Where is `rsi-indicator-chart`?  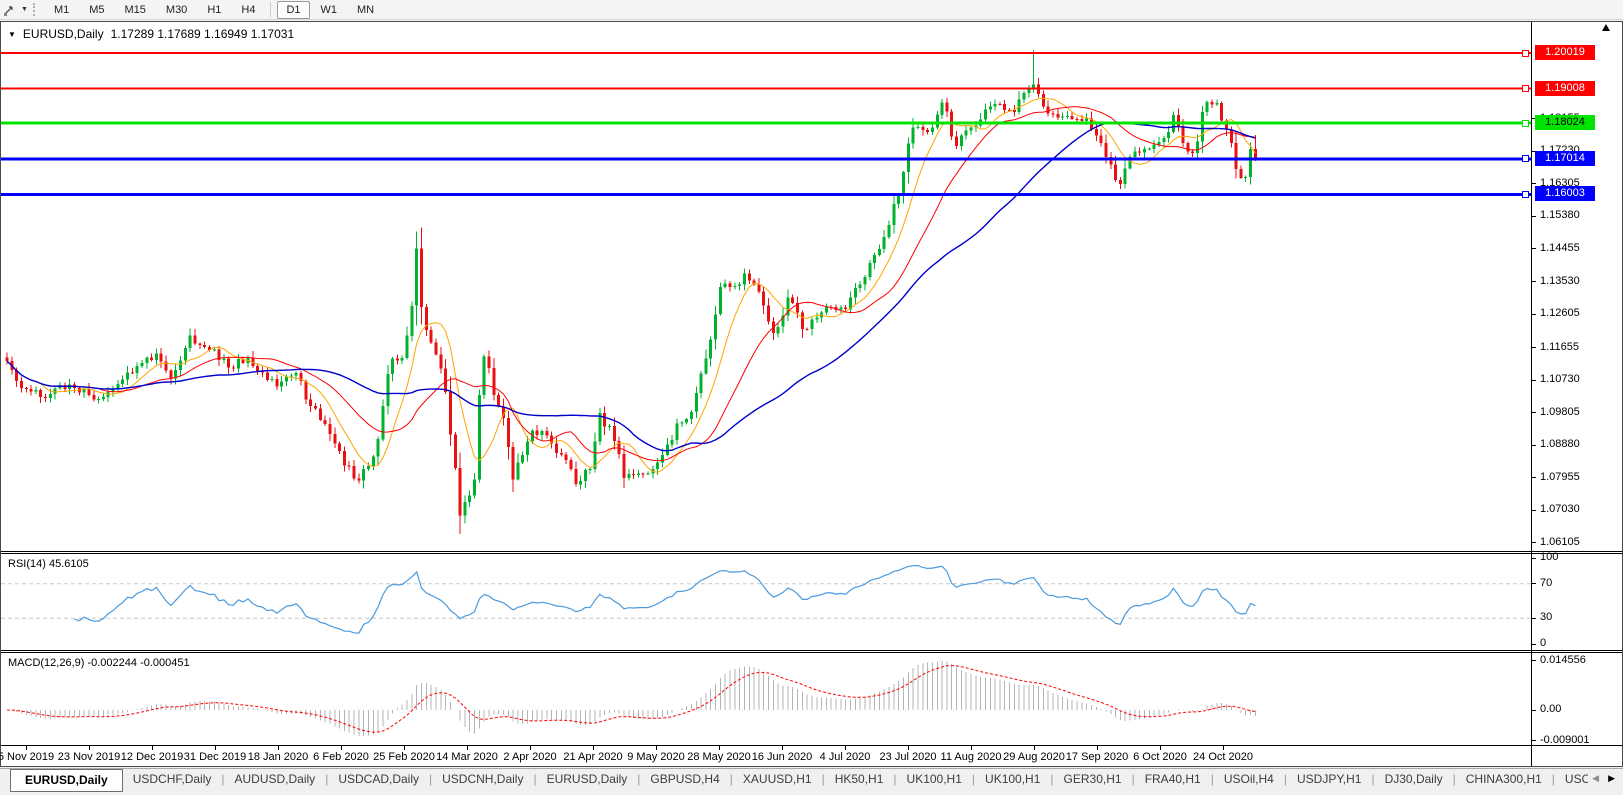 rsi-indicator-chart is located at coordinates (766, 602).